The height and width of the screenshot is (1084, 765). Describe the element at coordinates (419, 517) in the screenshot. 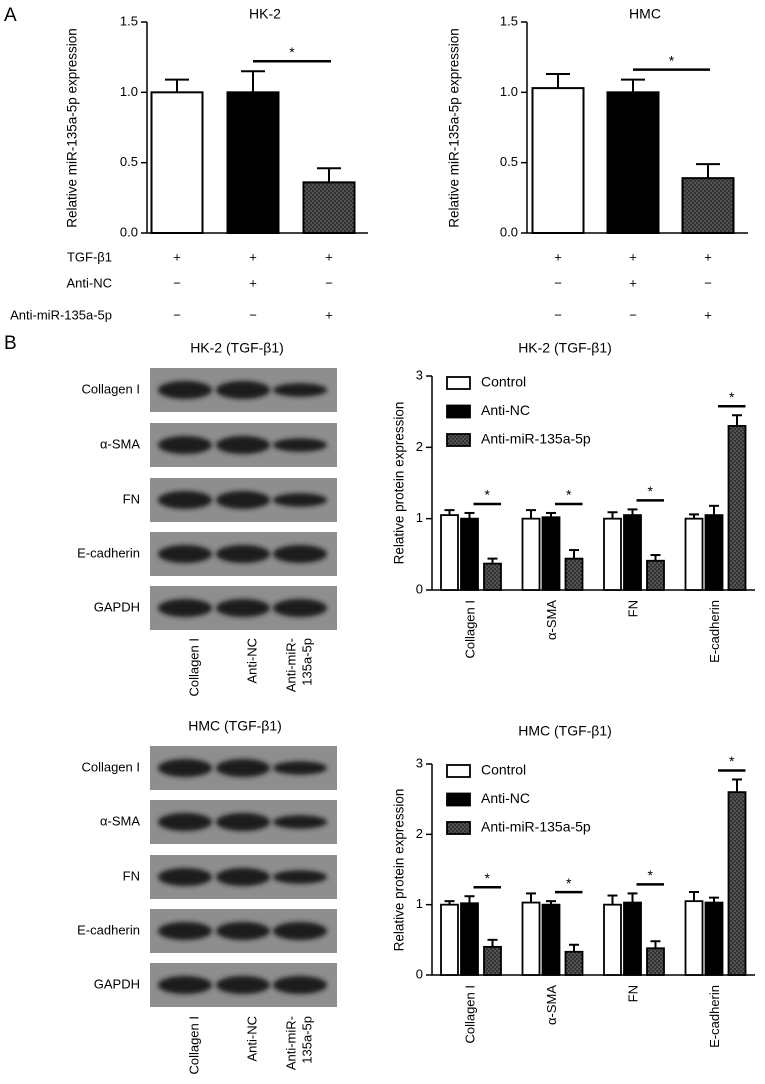

I see `y-tick-label: 1` at that location.